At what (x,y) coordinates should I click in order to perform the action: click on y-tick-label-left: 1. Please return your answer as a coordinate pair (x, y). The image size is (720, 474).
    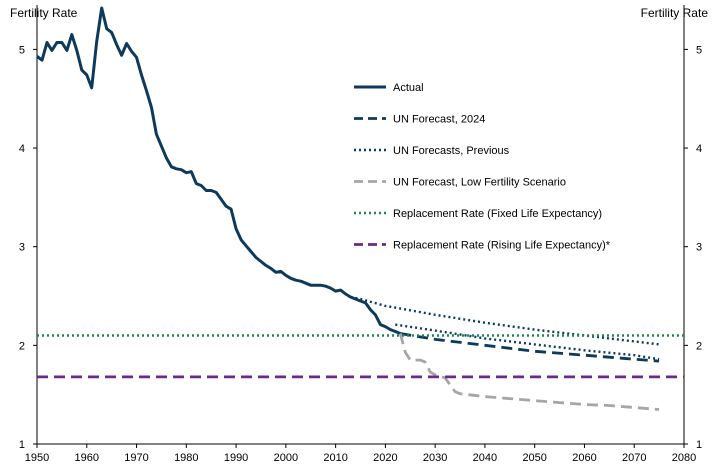
    Looking at the image, I should click on (22, 445).